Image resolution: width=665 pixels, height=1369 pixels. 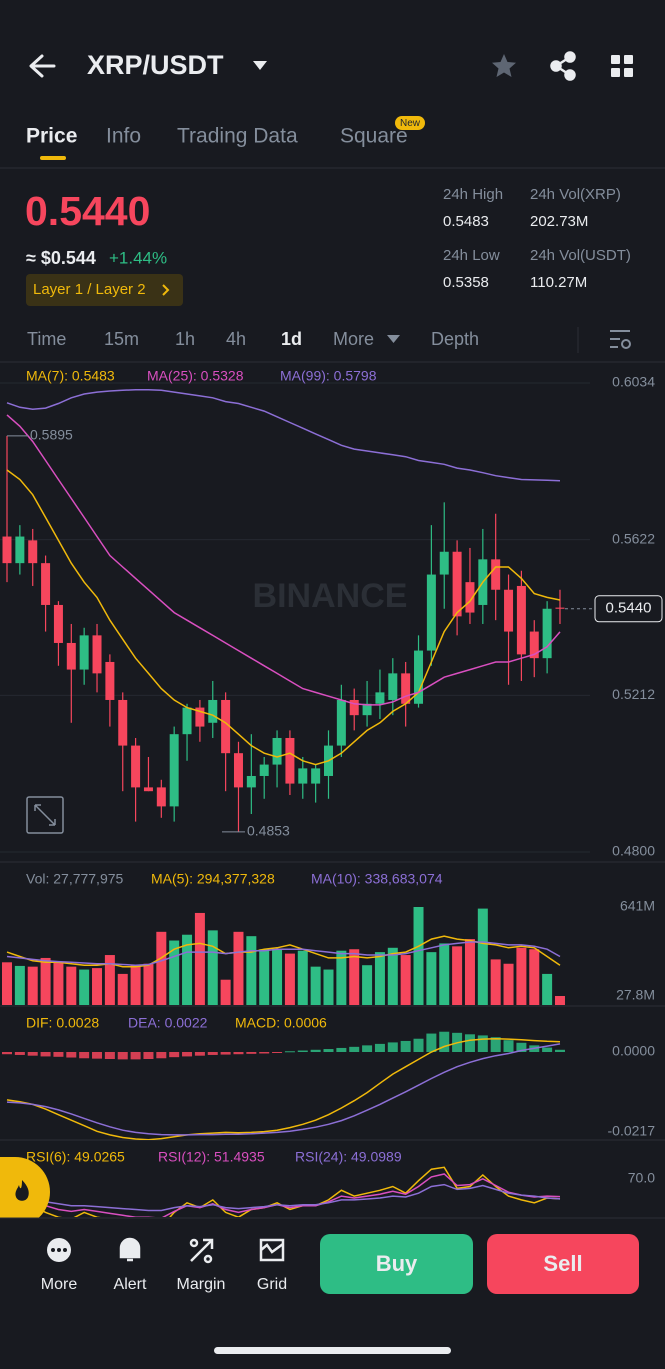 What do you see at coordinates (42, 66) in the screenshot?
I see `back-icon` at bounding box center [42, 66].